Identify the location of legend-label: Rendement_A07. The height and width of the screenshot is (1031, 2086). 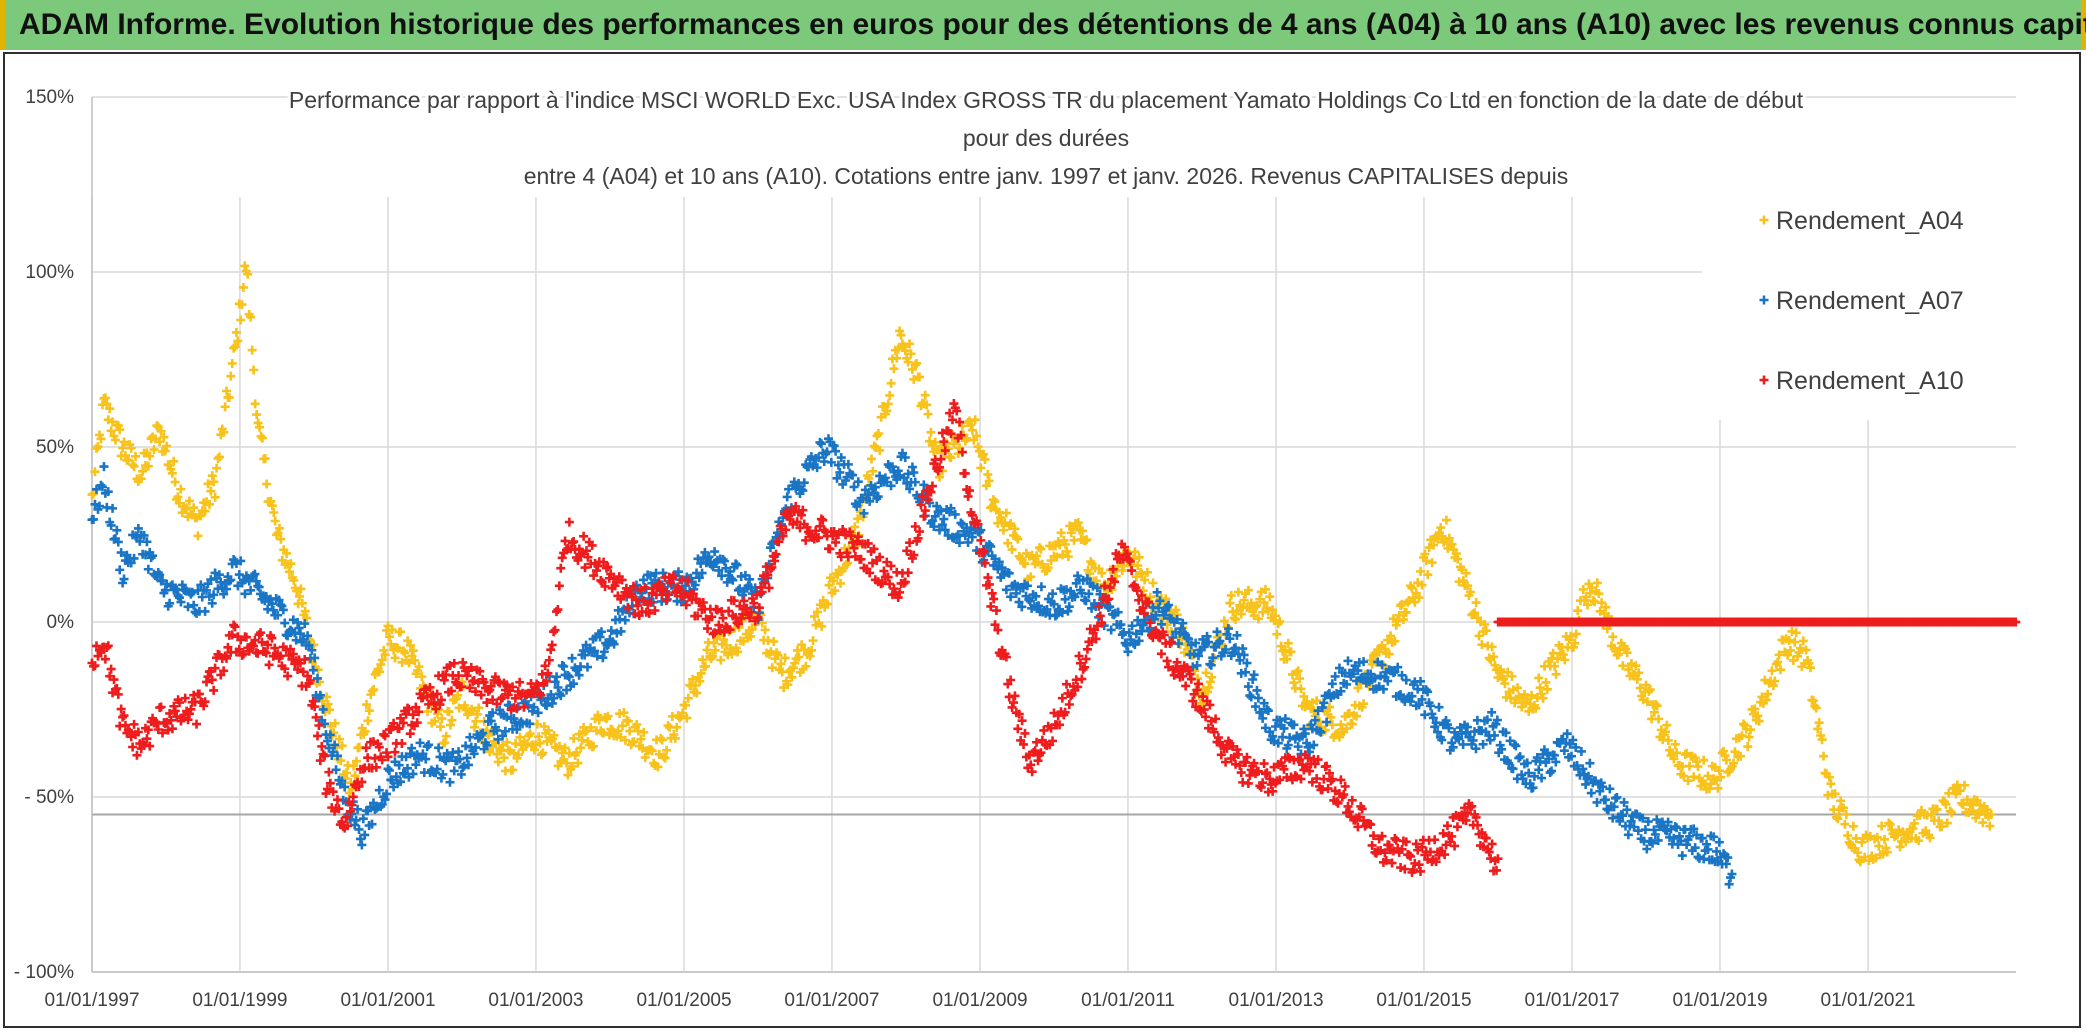
(1870, 301).